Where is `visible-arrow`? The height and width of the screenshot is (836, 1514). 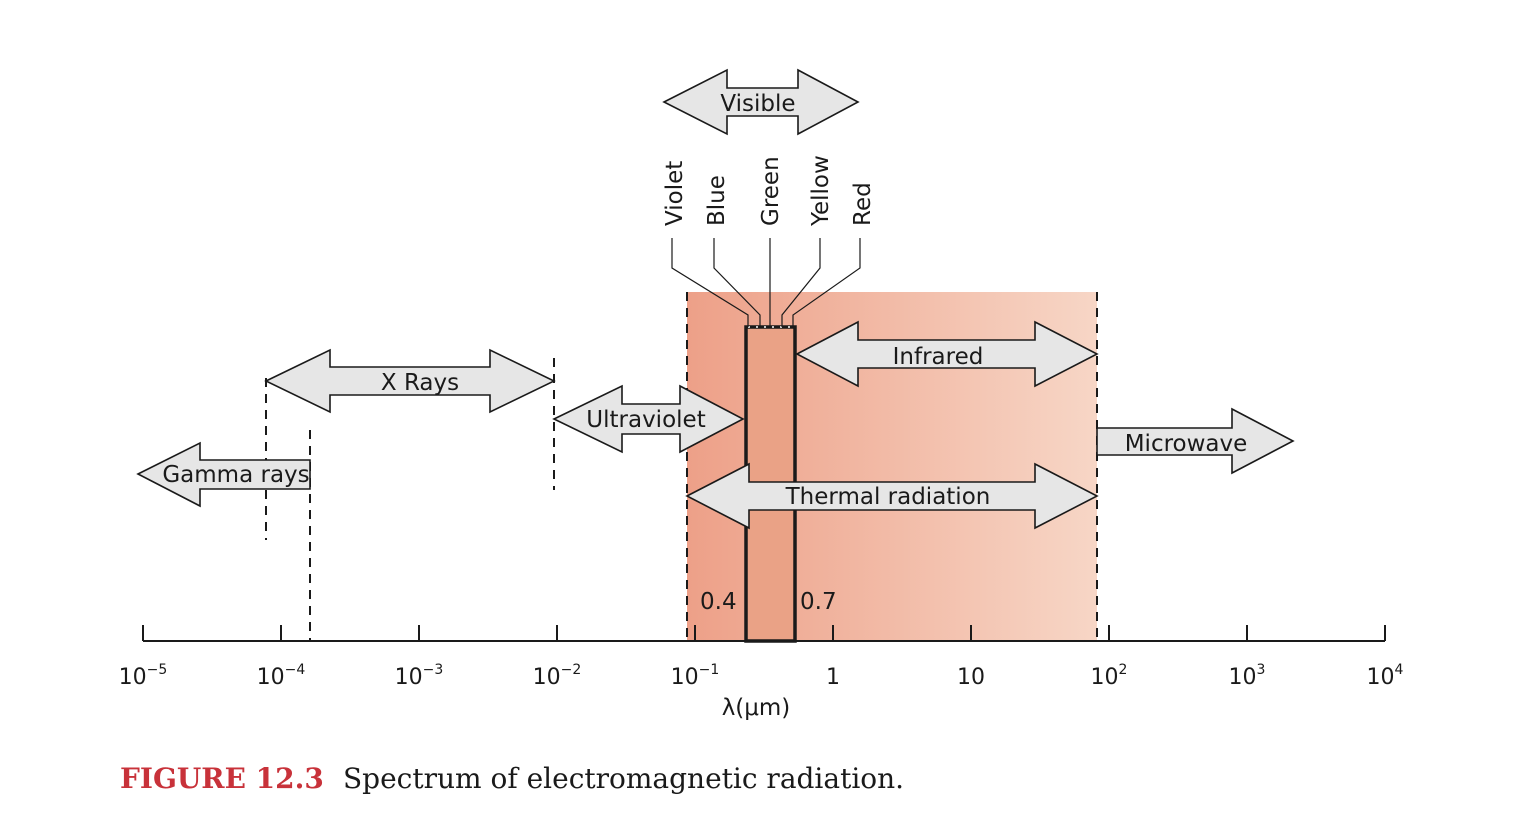 visible-arrow is located at coordinates (761, 102).